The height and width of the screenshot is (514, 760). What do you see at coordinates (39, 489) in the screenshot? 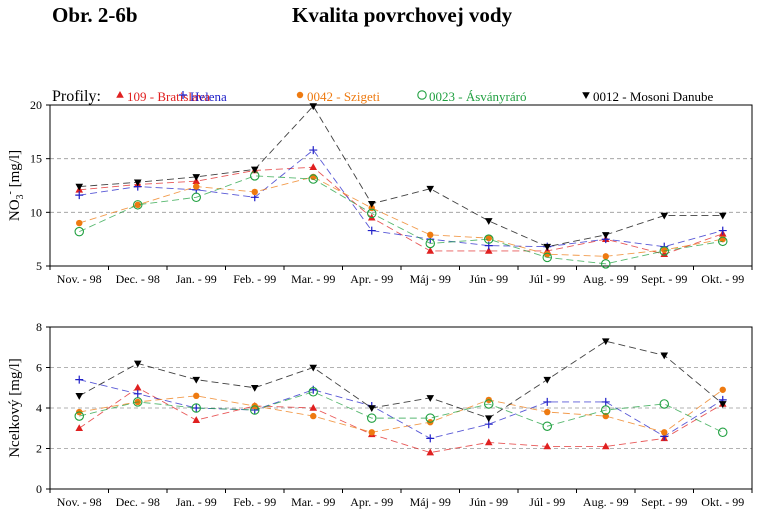
I see `y-tick-label: 0` at bounding box center [39, 489].